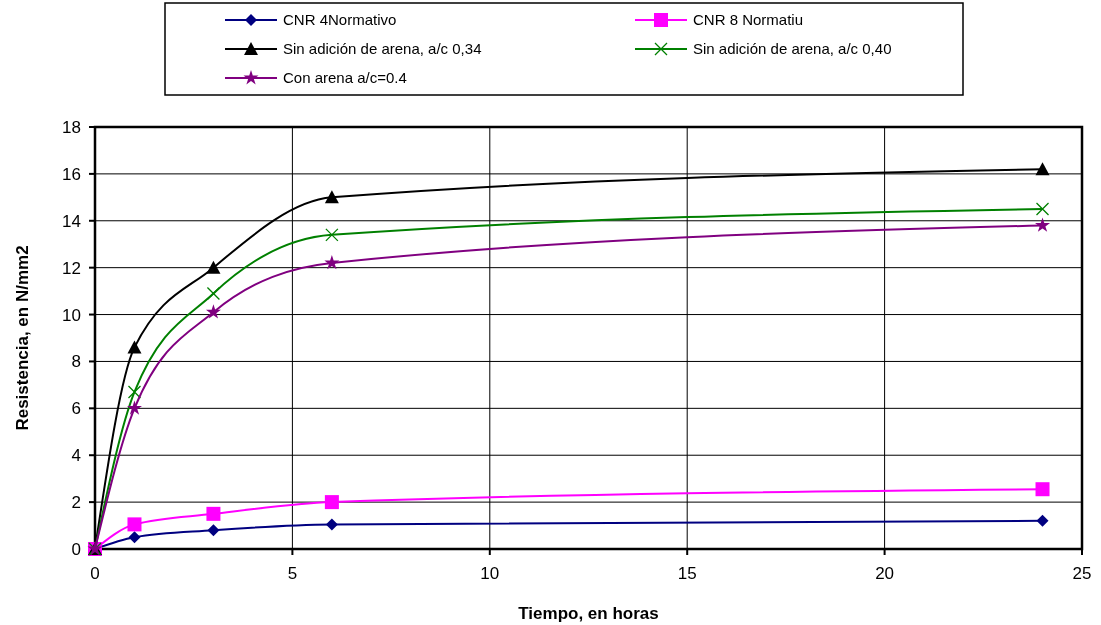 The image size is (1101, 625). What do you see at coordinates (748, 20) in the screenshot?
I see `legend-label: CNR 8 Normatiu` at bounding box center [748, 20].